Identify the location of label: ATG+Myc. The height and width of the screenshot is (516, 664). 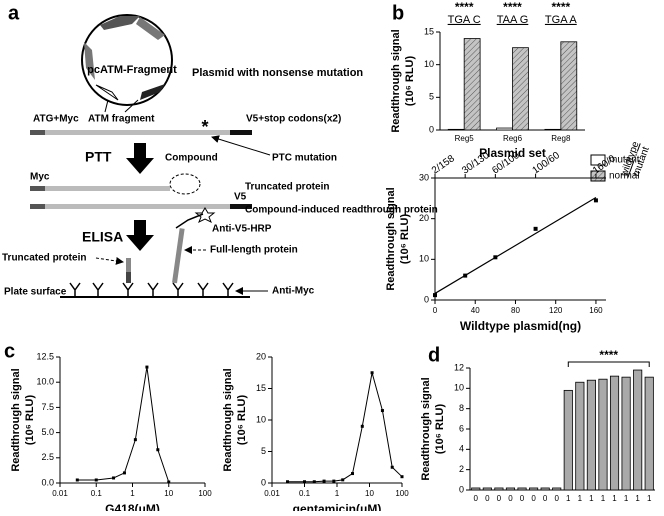
(56, 119).